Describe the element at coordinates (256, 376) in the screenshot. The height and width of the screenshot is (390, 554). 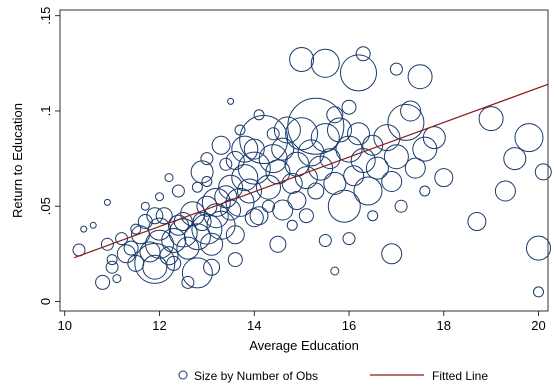
I see `legend-bubble-label: Size by Number of Obs` at that location.